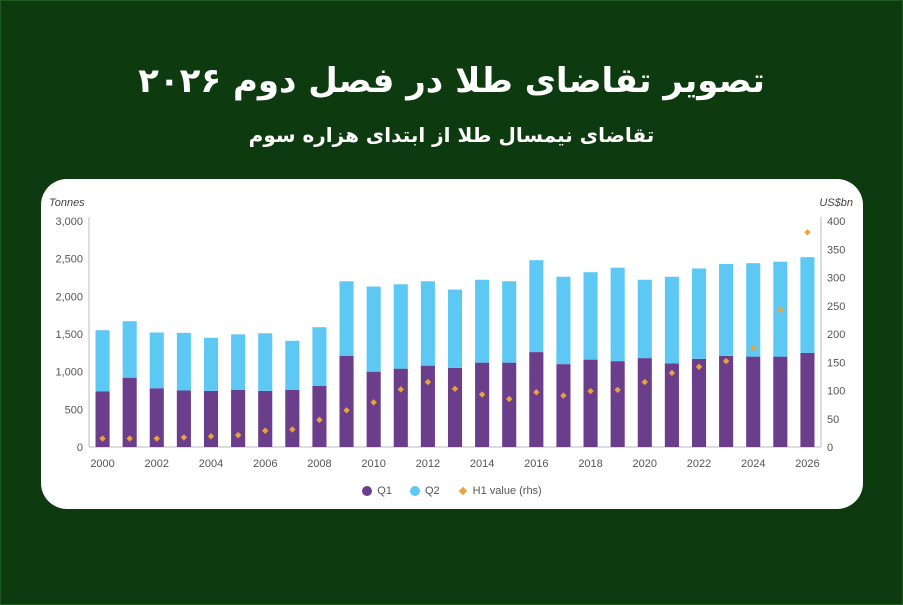 This screenshot has height=605, width=903. Describe the element at coordinates (424, 491) in the screenshot. I see `legend-item-q2: Q2` at that location.